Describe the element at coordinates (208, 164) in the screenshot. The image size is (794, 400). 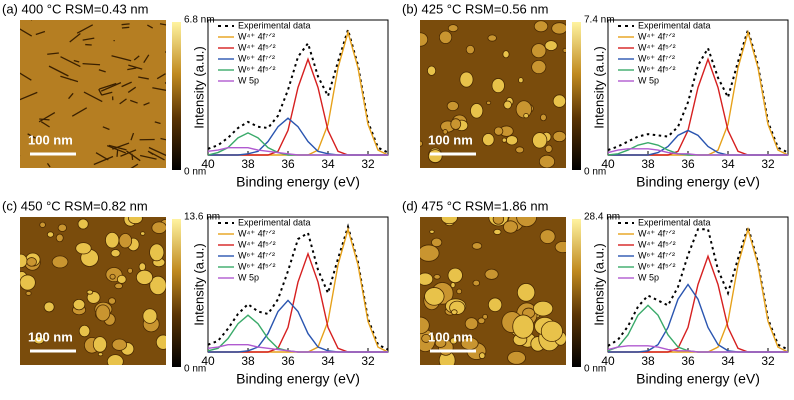
I see `x-tick-label: 40` at that location.